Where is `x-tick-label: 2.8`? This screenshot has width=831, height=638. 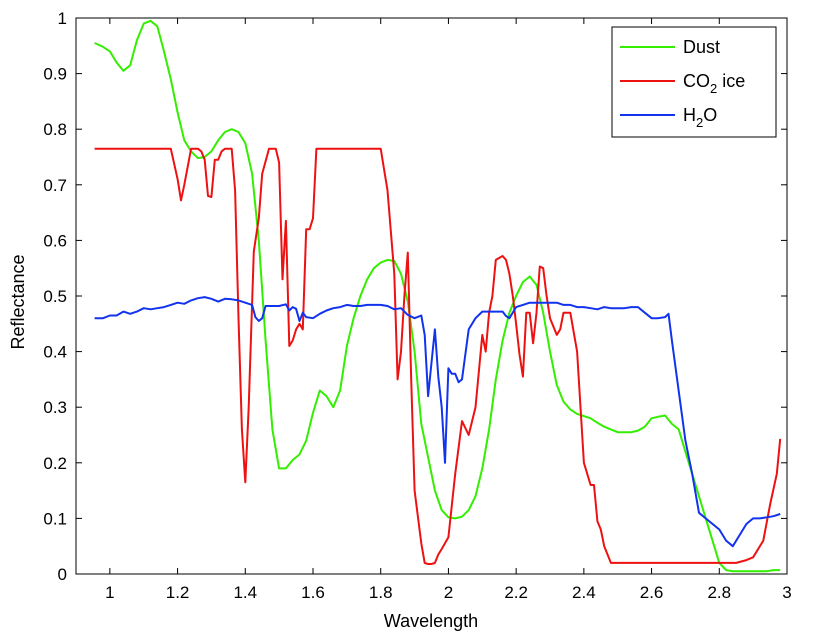 x-tick-label: 2.8 is located at coordinates (719, 592).